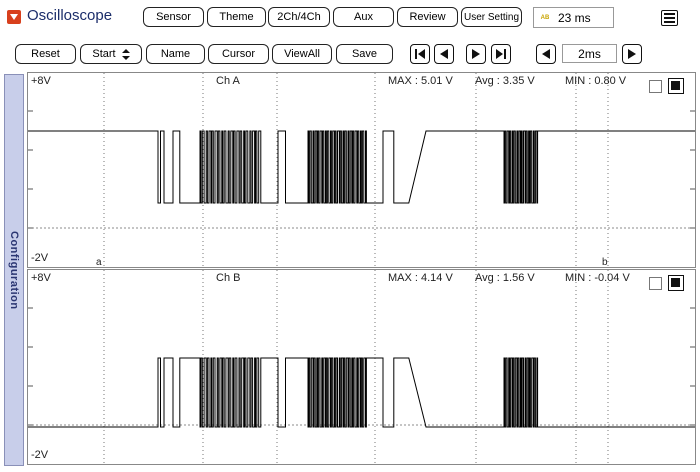 This screenshot has width=700, height=472. What do you see at coordinates (302, 54) in the screenshot?
I see `viewall-button: ViewAll` at bounding box center [302, 54].